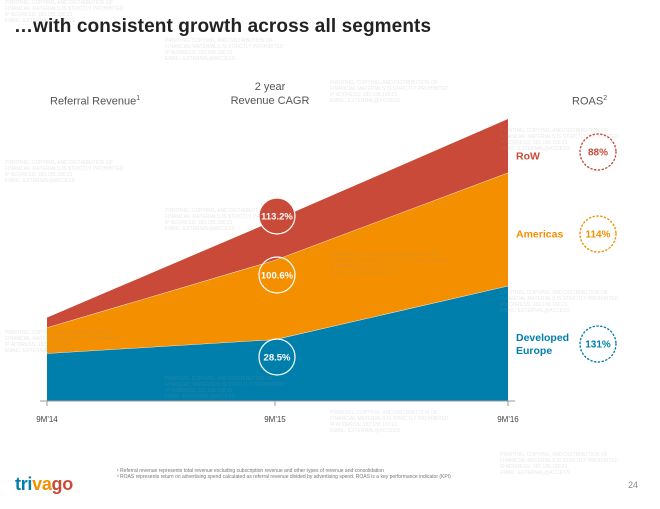  I want to click on roas-value-label: 88%, so click(598, 153).